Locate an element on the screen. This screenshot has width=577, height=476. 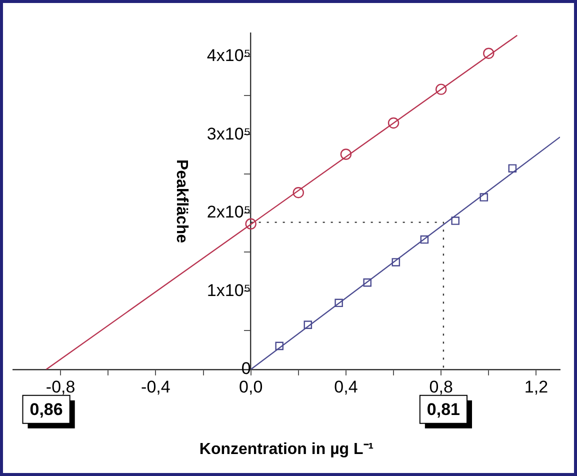
x-tick-label: 0,8 is located at coordinates (441, 386).